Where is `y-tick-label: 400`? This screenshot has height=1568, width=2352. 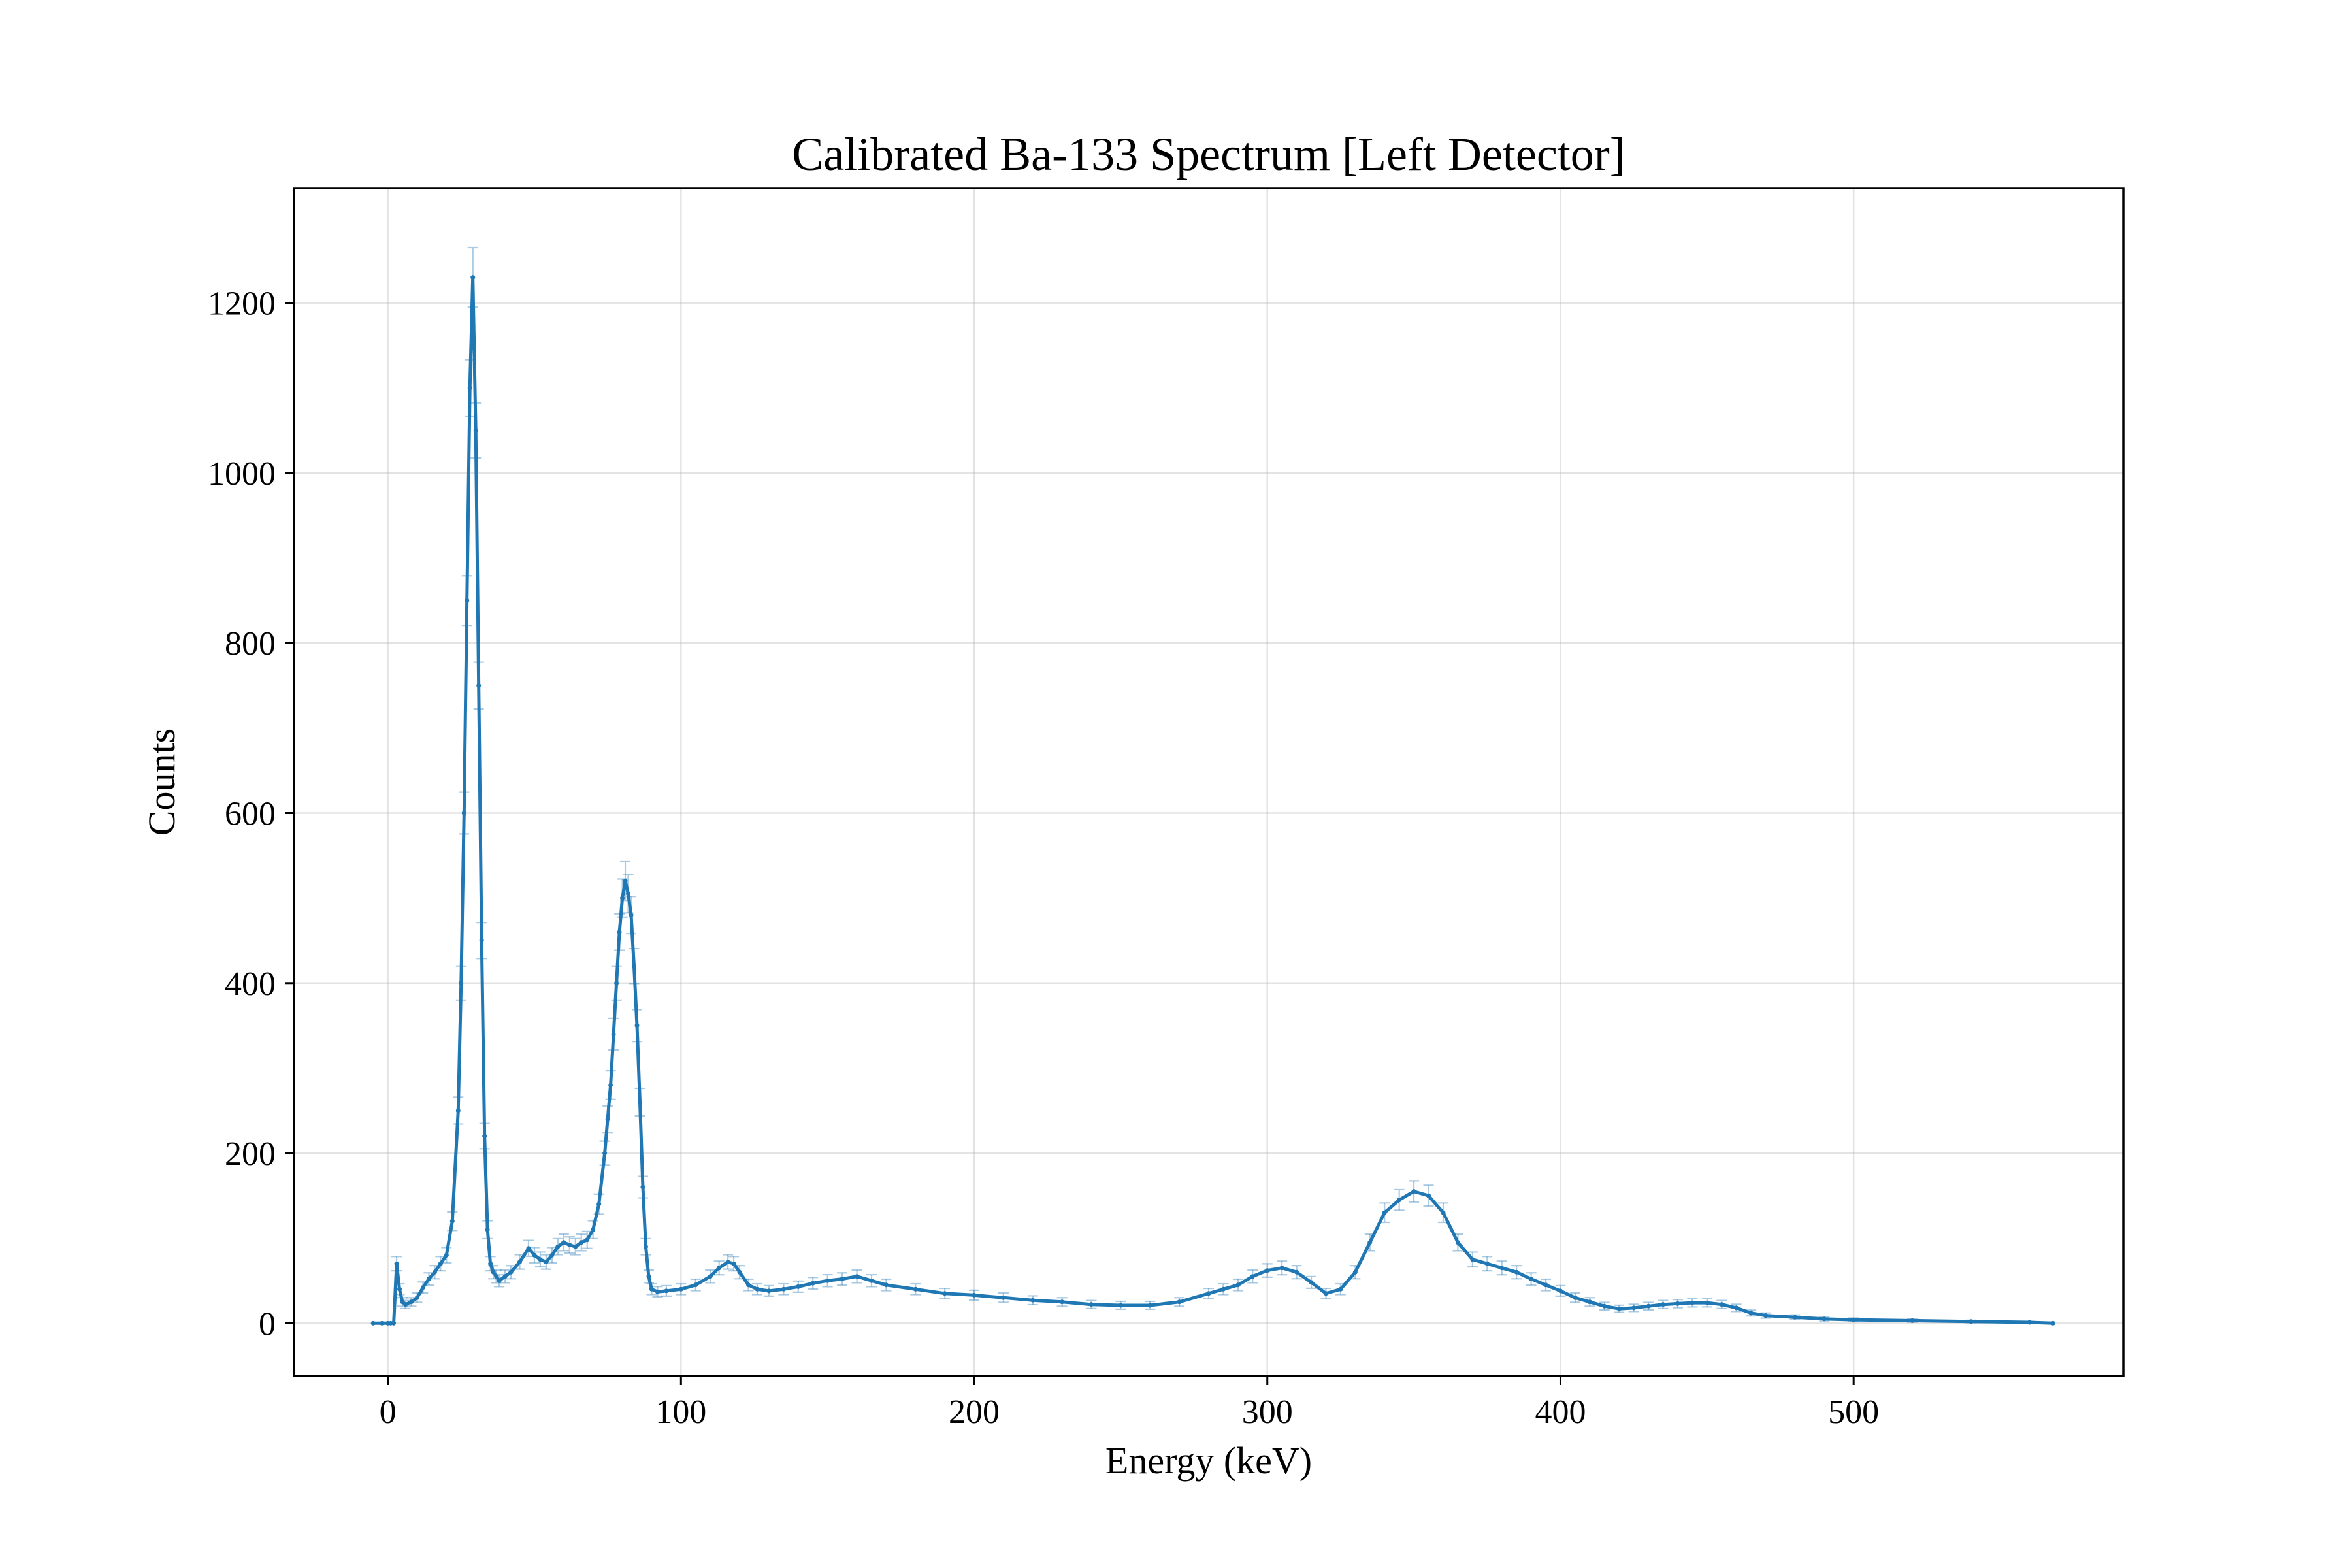 y-tick-label: 400 is located at coordinates (250, 984).